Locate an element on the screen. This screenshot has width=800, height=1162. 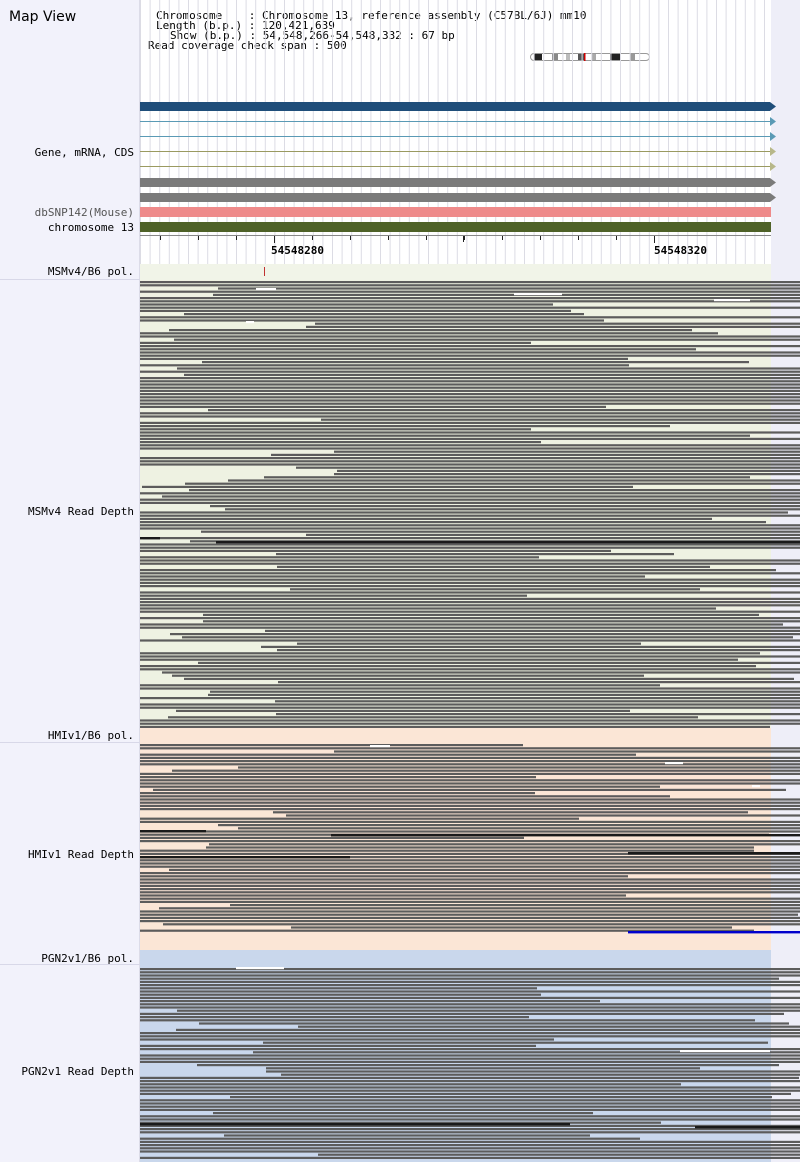
cds-arrow-icon is located at coordinates (773, 151).